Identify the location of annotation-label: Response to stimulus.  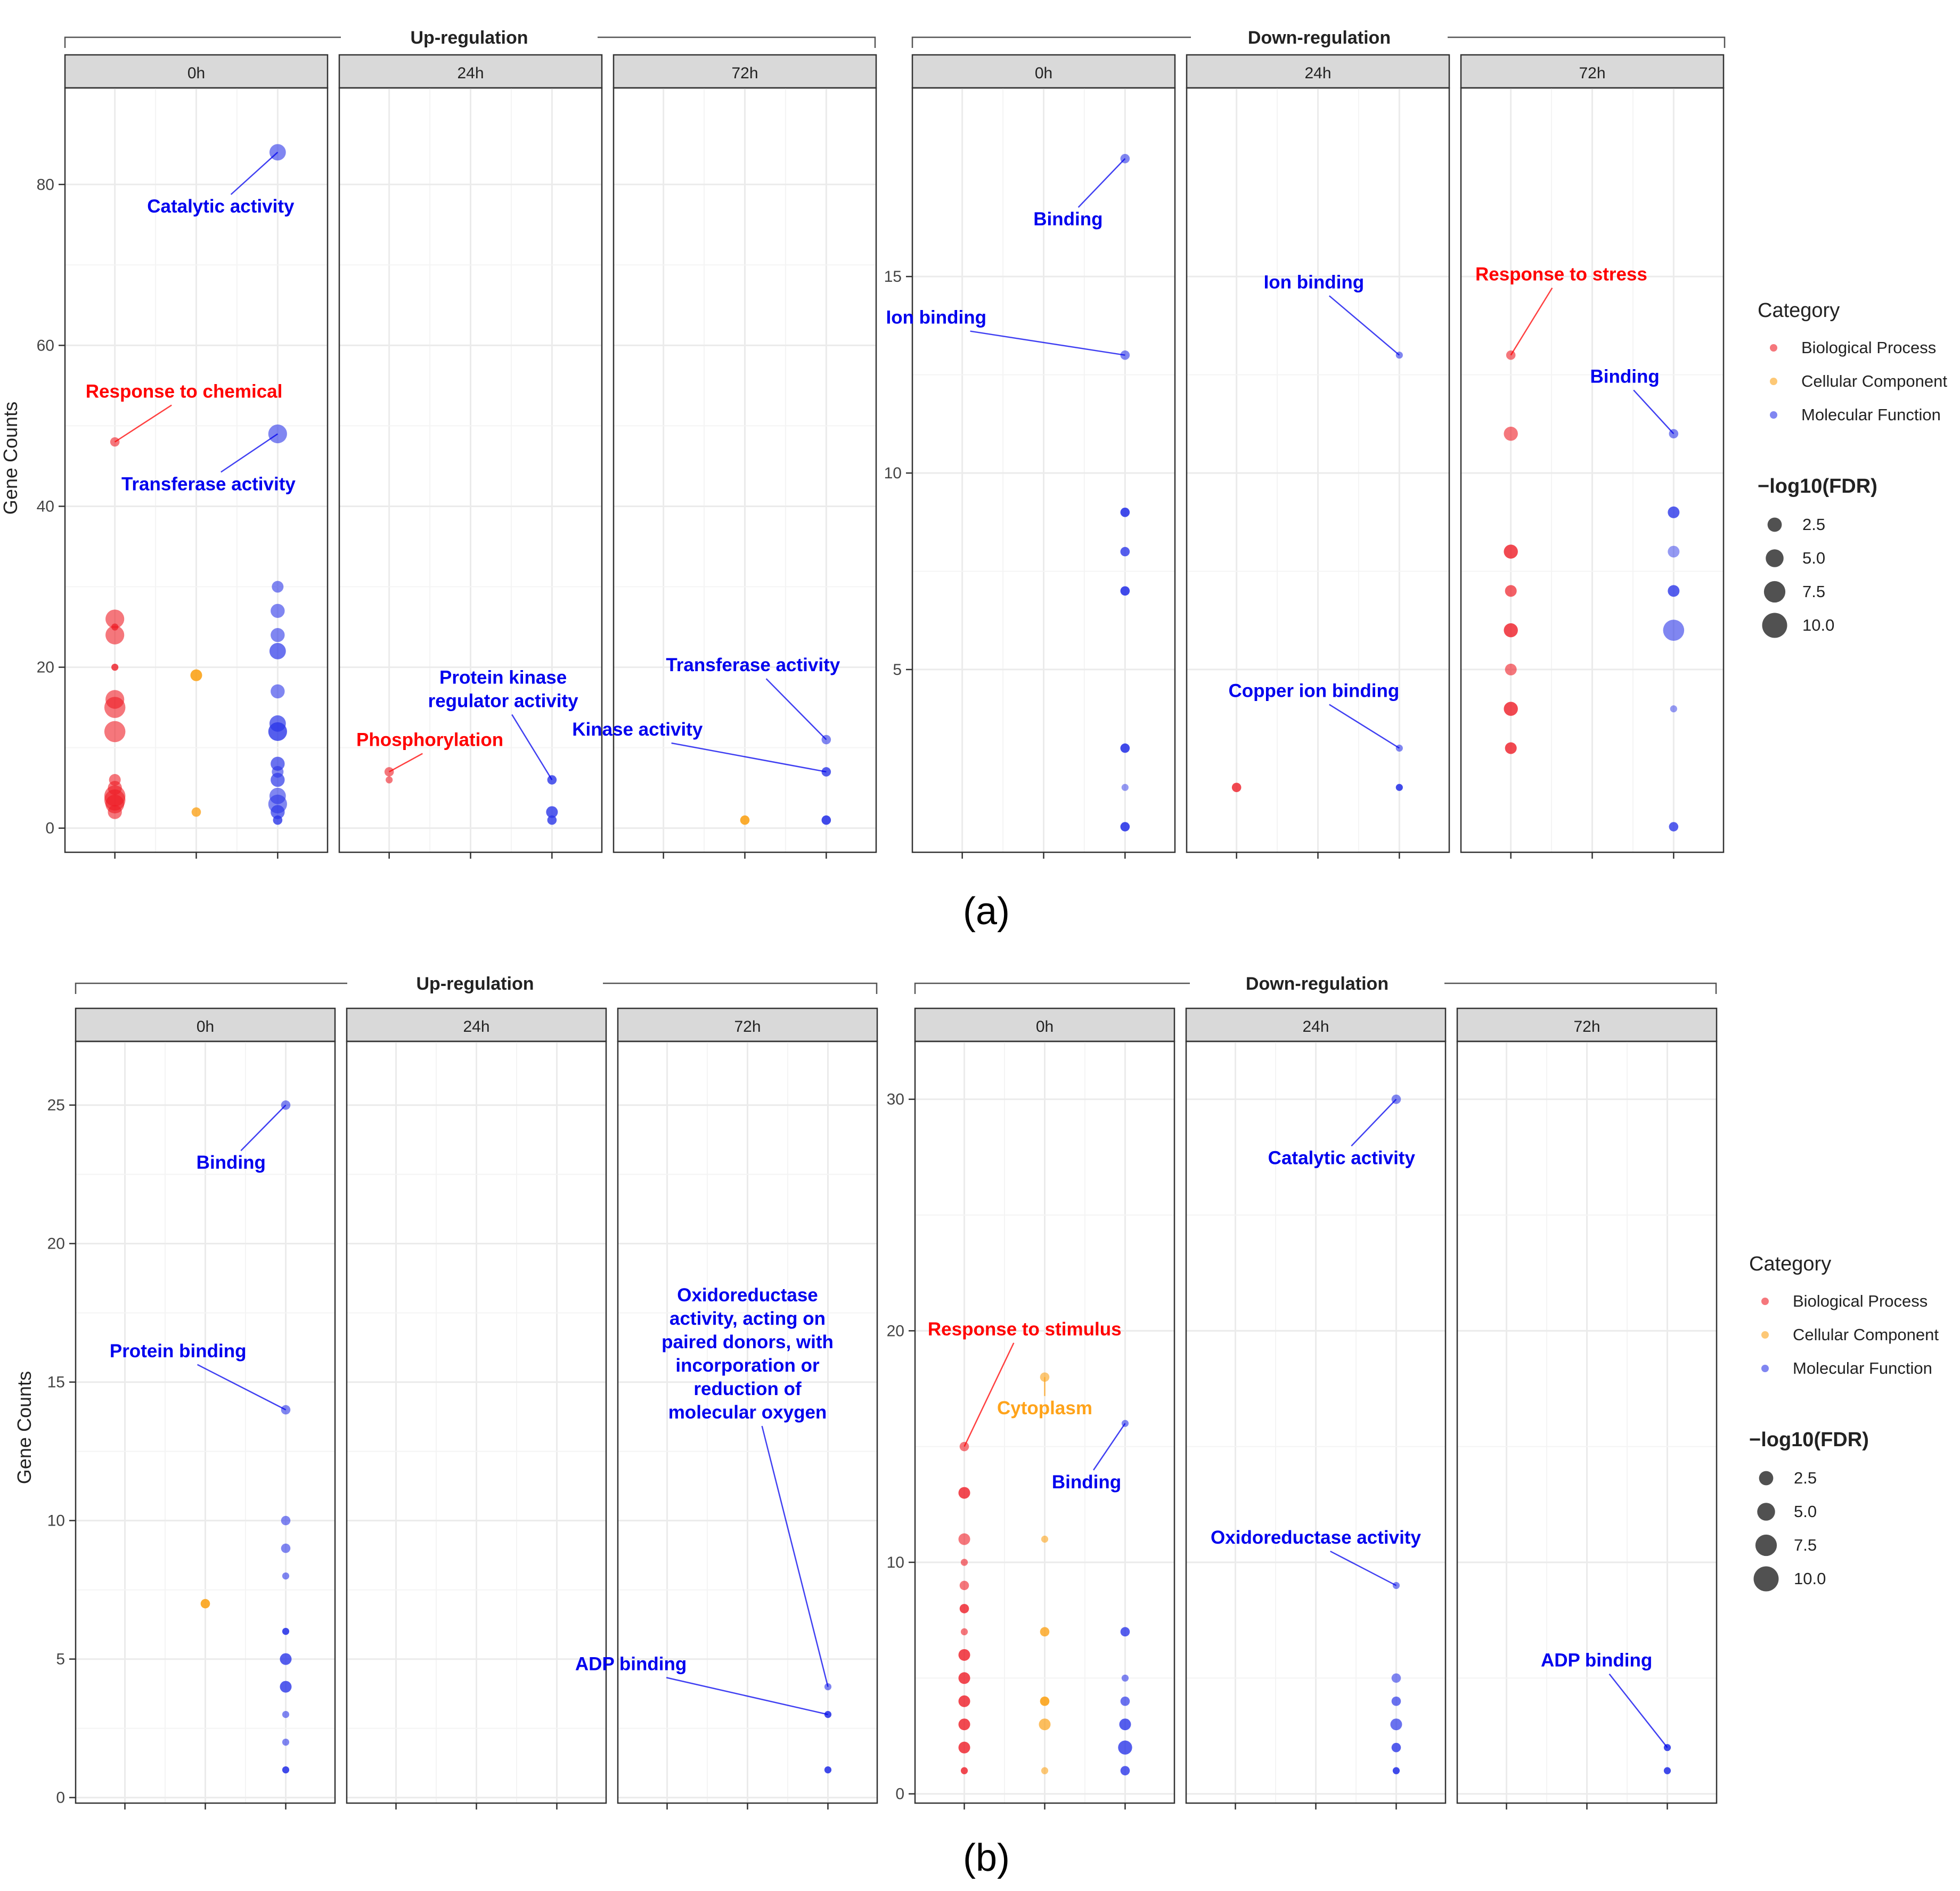
(1025, 1329).